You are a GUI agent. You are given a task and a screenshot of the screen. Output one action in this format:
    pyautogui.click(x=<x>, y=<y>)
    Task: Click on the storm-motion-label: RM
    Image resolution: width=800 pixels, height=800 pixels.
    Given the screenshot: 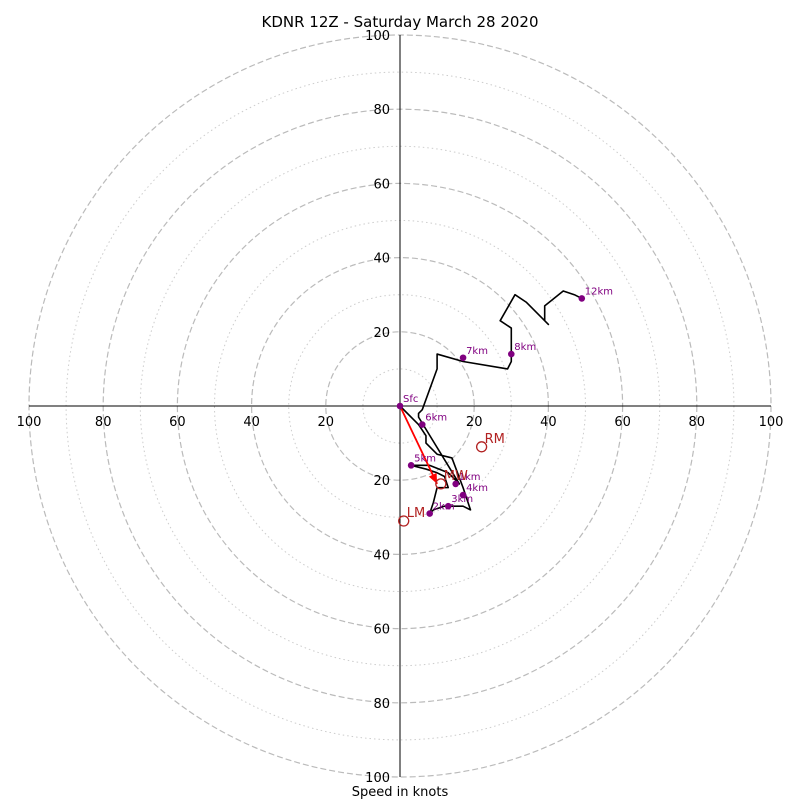 What is the action you would take?
    pyautogui.click(x=495, y=439)
    